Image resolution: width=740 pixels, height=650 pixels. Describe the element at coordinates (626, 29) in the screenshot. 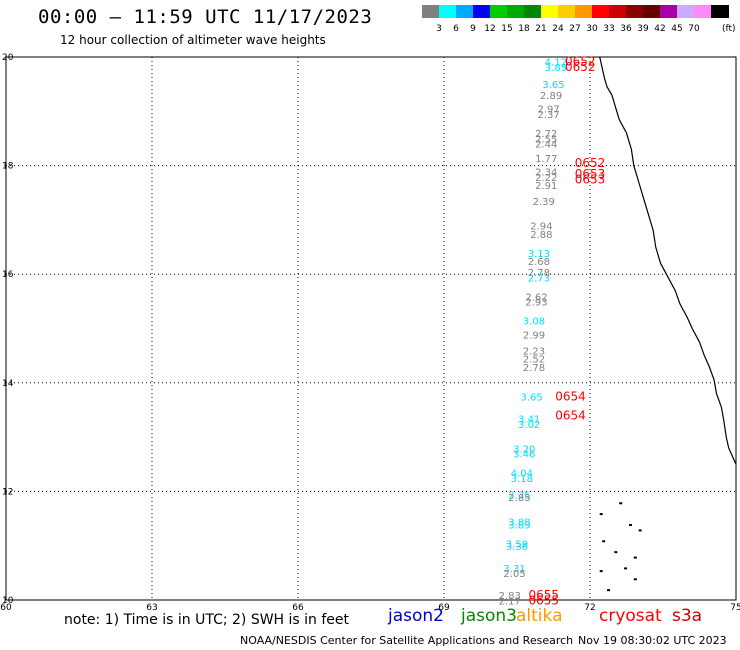

I see `scale-label: 36` at that location.